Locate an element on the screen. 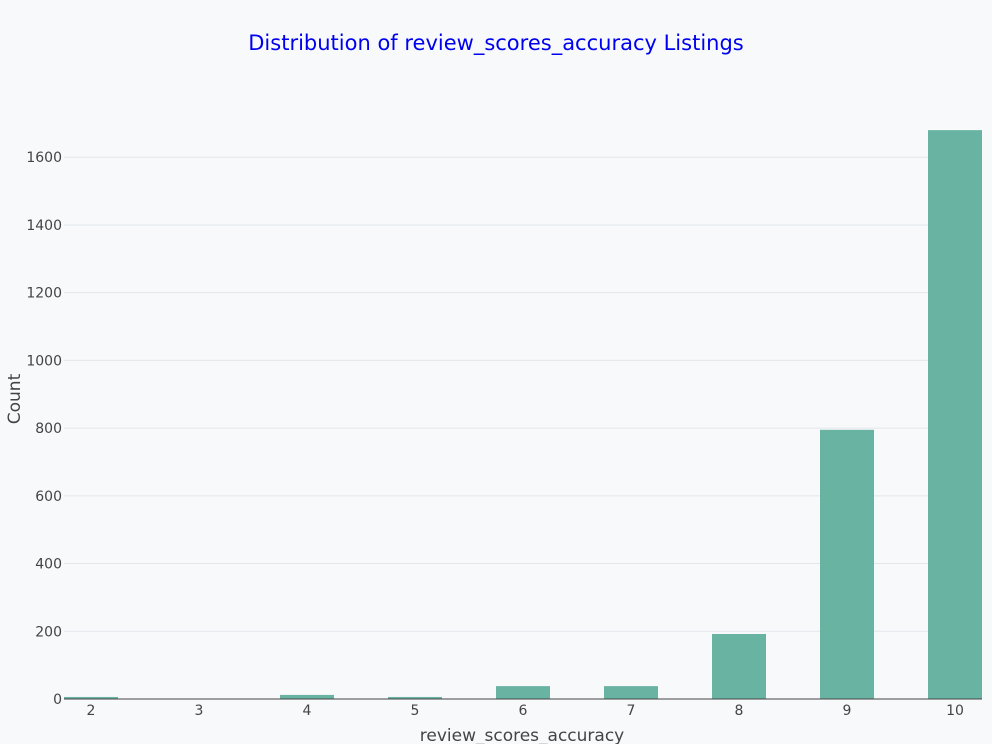  y-tick-label: 0 is located at coordinates (57, 700).